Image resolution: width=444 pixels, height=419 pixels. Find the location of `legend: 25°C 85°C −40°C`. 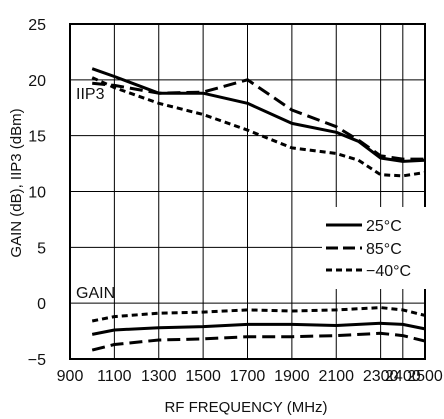

legend: 25°C 85°C −40°C is located at coordinates (378, 248).